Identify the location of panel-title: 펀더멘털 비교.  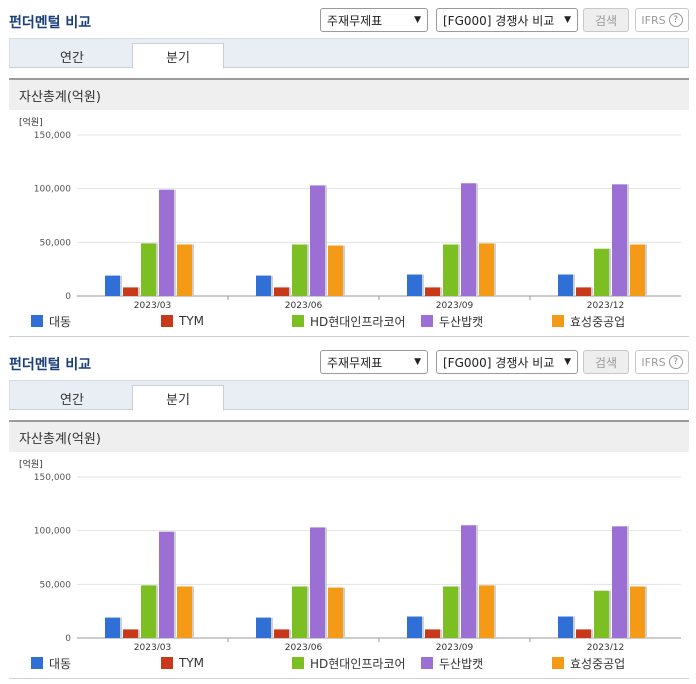
(50, 365).